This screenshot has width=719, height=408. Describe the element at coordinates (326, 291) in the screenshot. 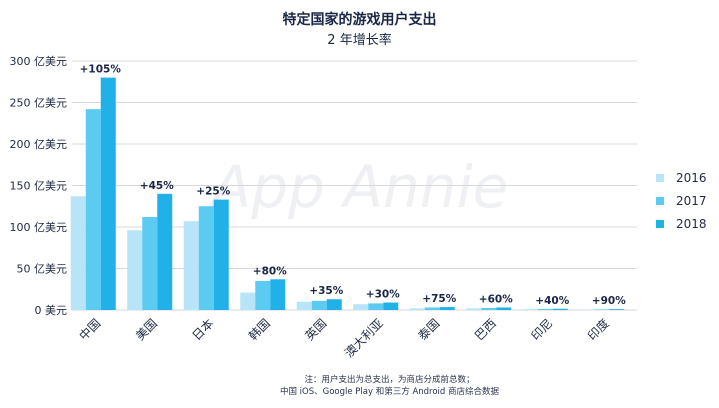

I see `growth-label: +35%` at that location.